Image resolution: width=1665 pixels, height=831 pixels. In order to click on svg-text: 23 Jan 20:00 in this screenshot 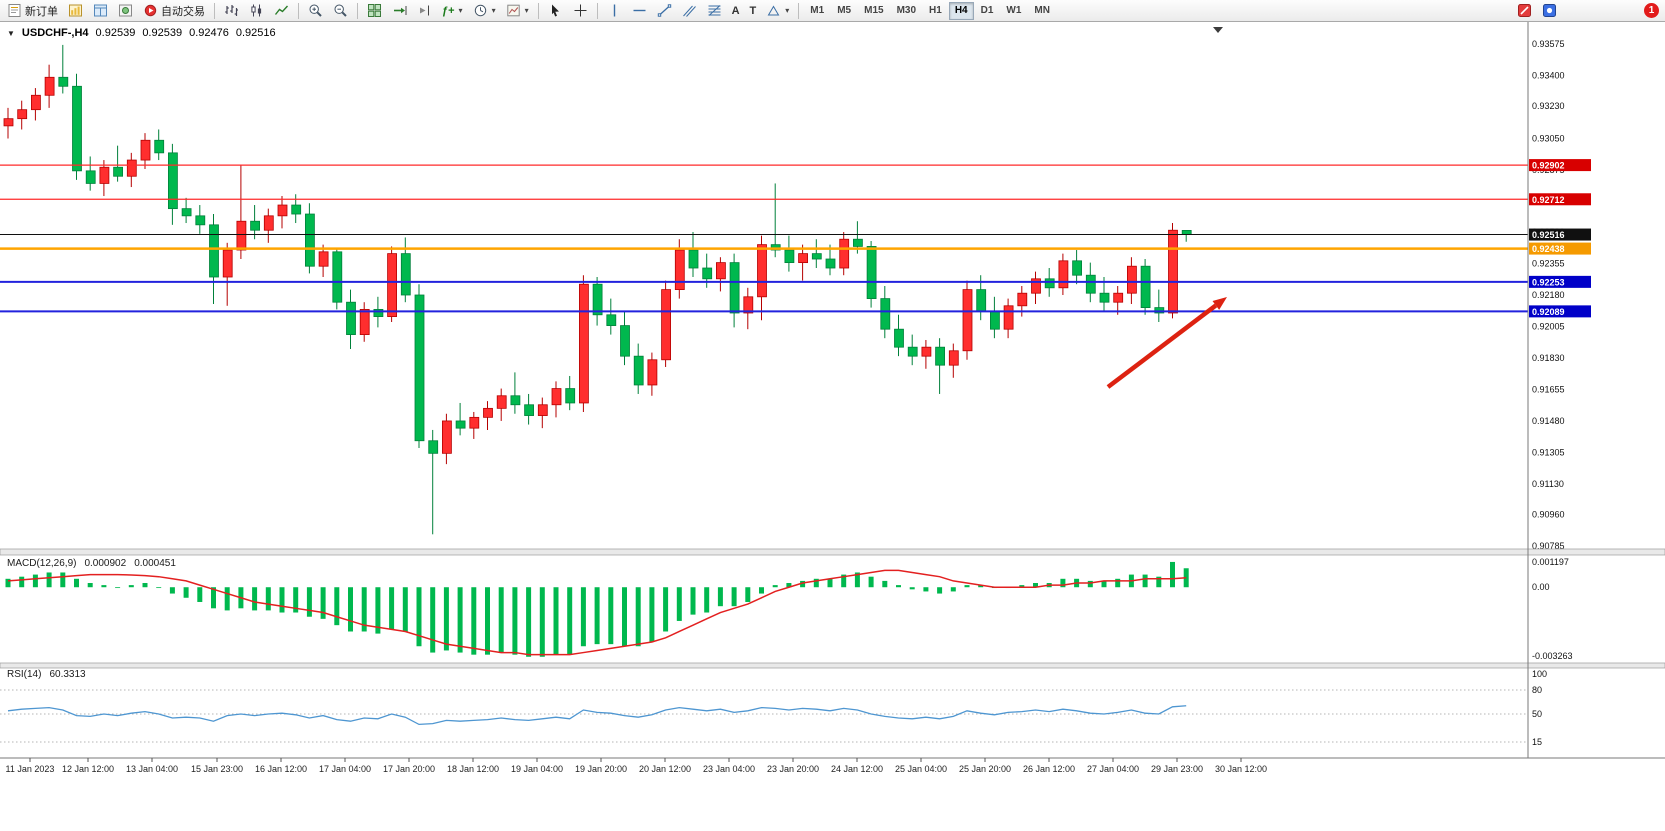, I will do `click(793, 769)`.